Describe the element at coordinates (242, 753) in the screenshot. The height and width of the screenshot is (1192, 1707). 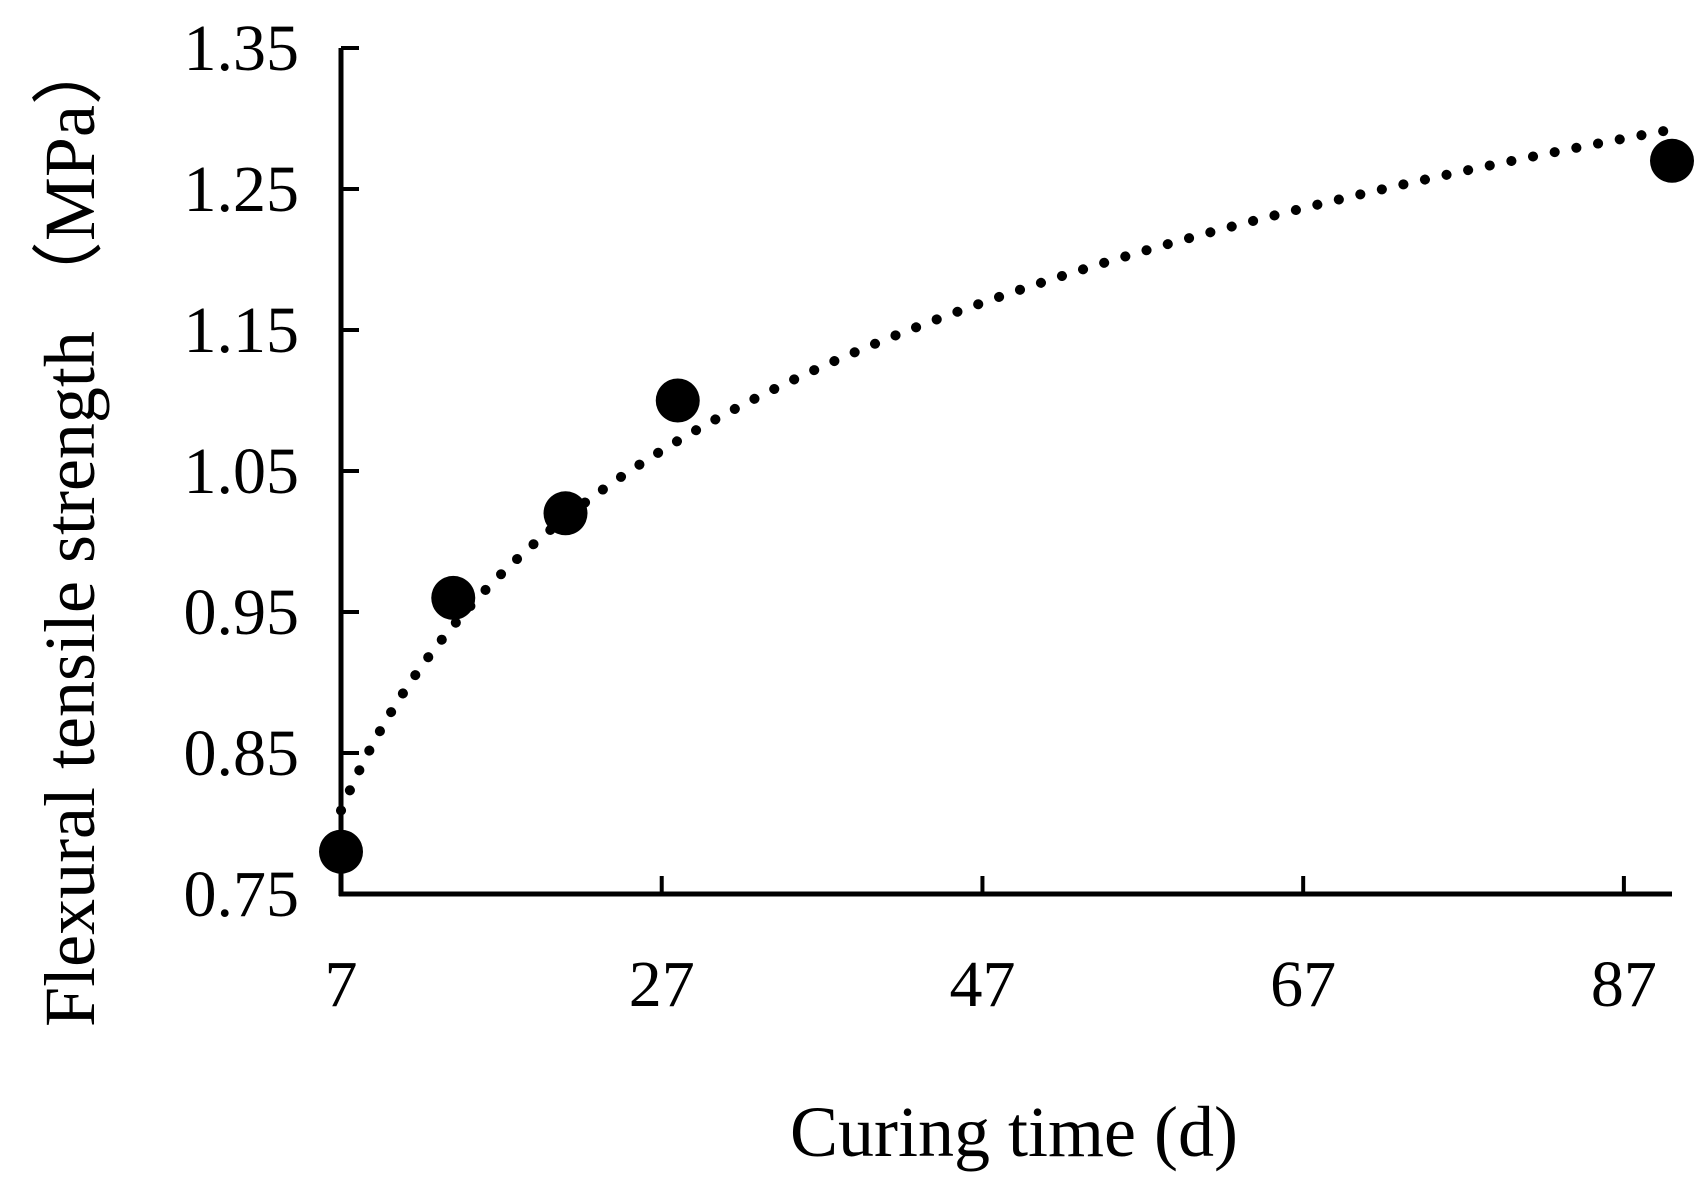
I see `y-tick-label: 0.85` at that location.